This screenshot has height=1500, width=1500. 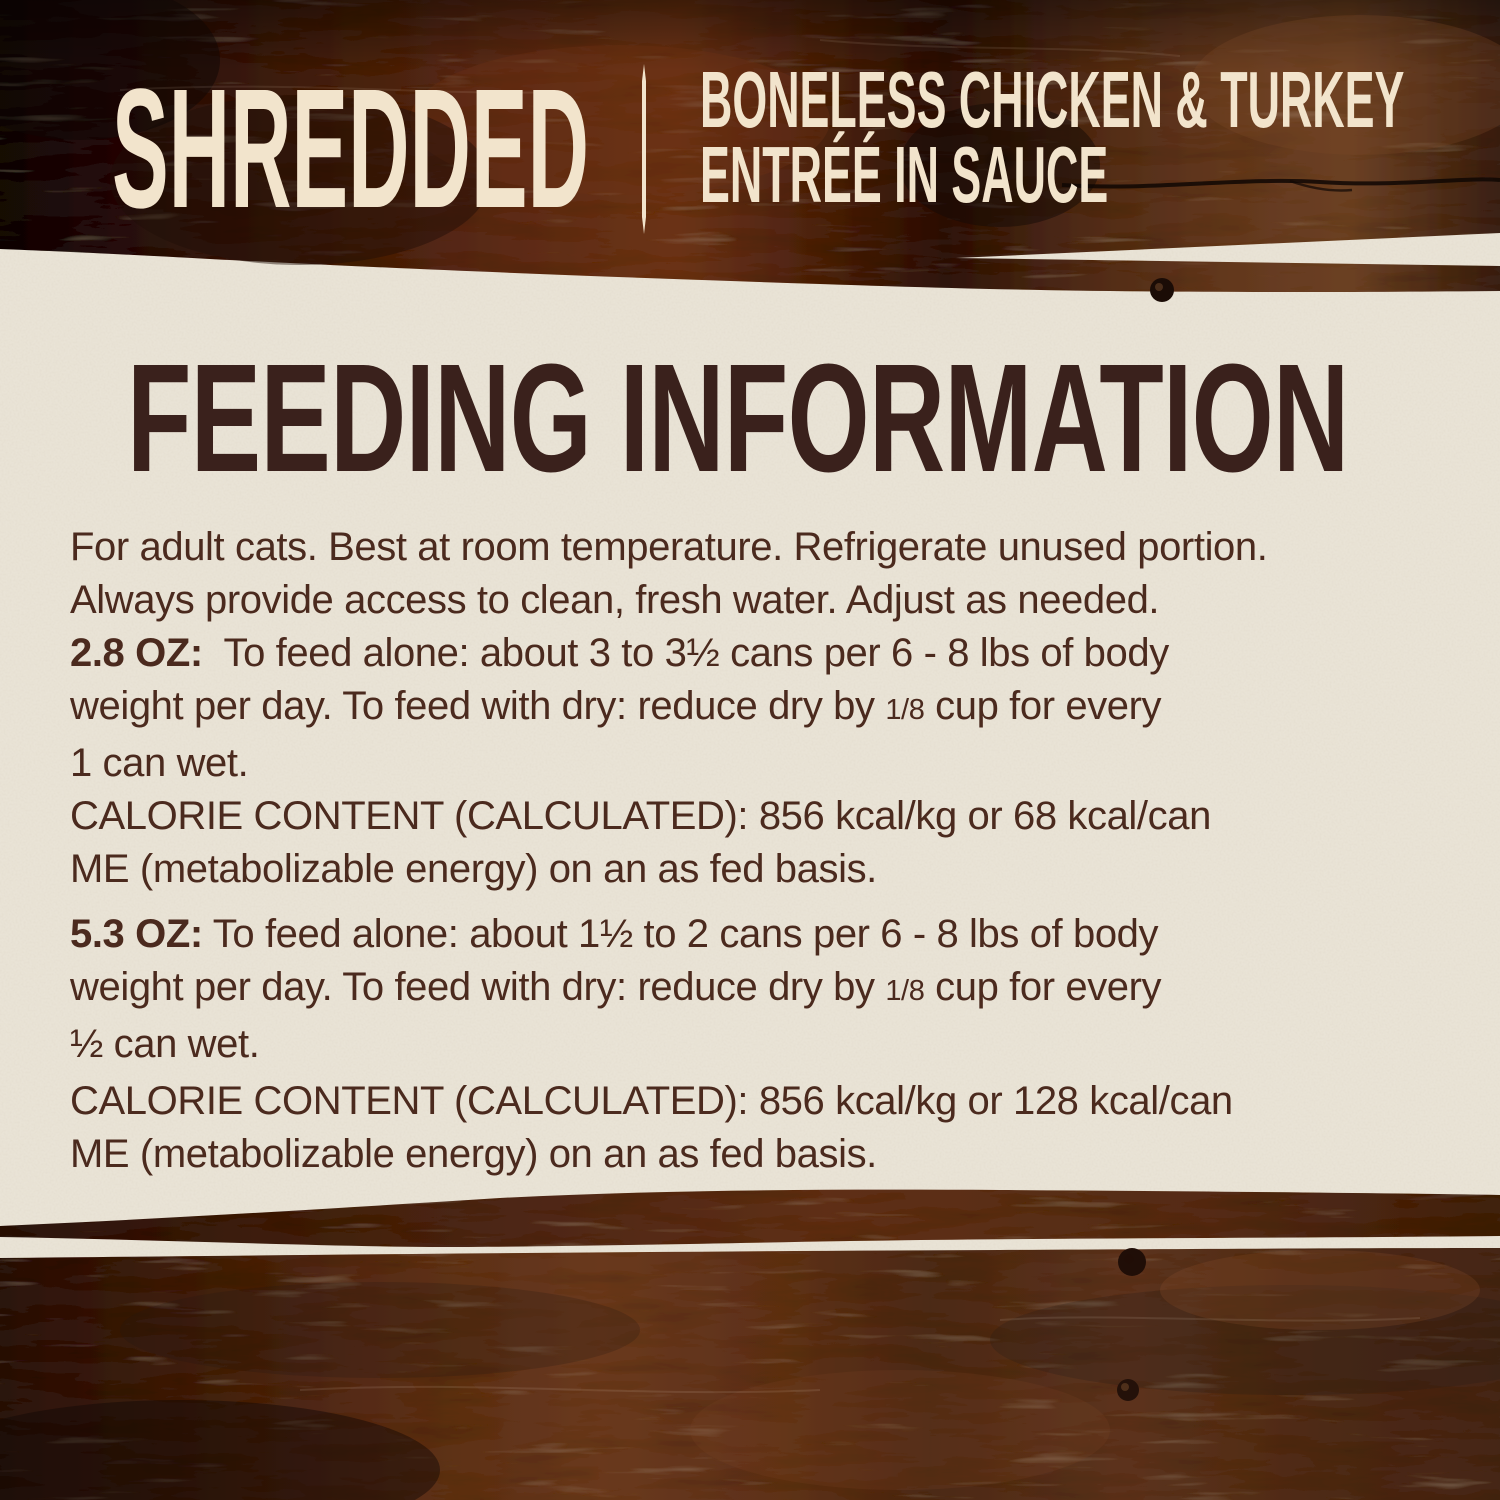 I want to click on feeding-information-heading: FEEDING INFORMATION, so click(x=738, y=418).